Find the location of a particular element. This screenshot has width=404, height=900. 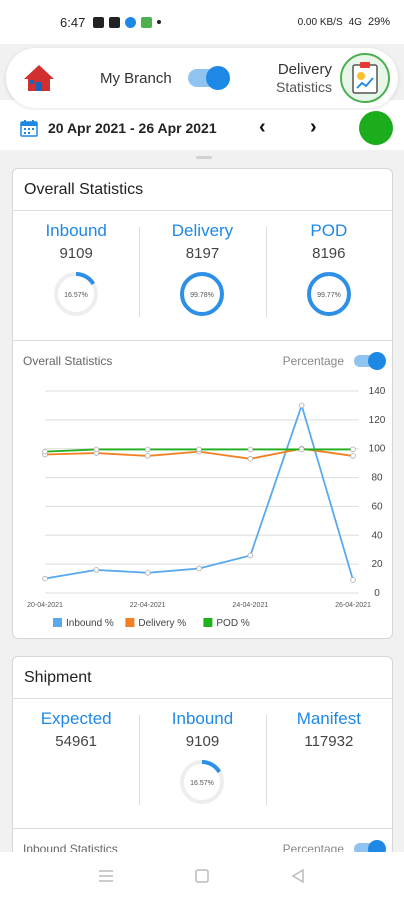

donut-label: 99.78% is located at coordinates (203, 295).